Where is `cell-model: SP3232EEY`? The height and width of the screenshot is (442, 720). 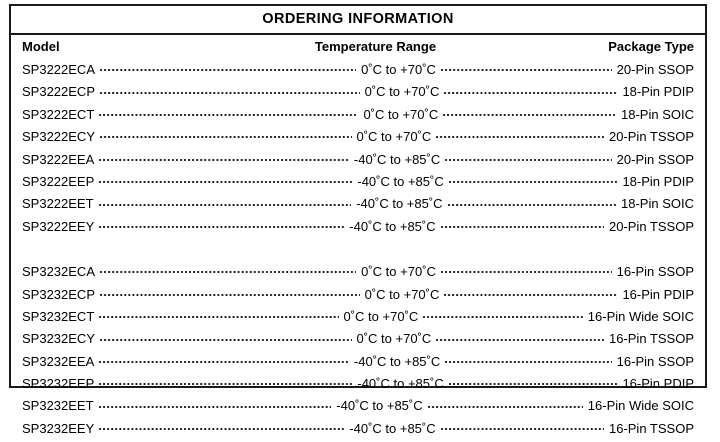
cell-model: SP3232EEY is located at coordinates (58, 428).